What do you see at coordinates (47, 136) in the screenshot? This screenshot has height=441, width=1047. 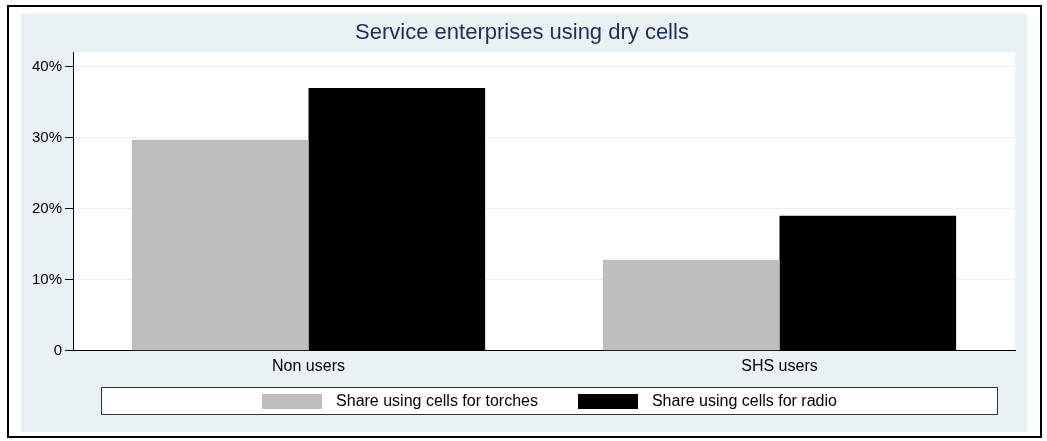 I see `y-tick-label: 30%` at bounding box center [47, 136].